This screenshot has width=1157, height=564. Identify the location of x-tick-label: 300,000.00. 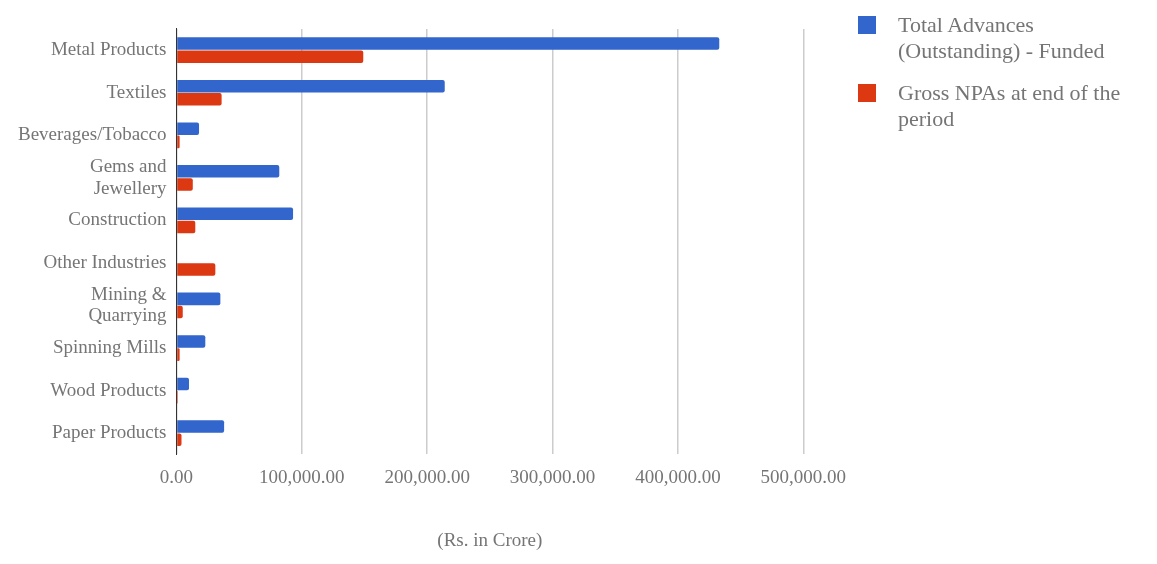
(552, 476).